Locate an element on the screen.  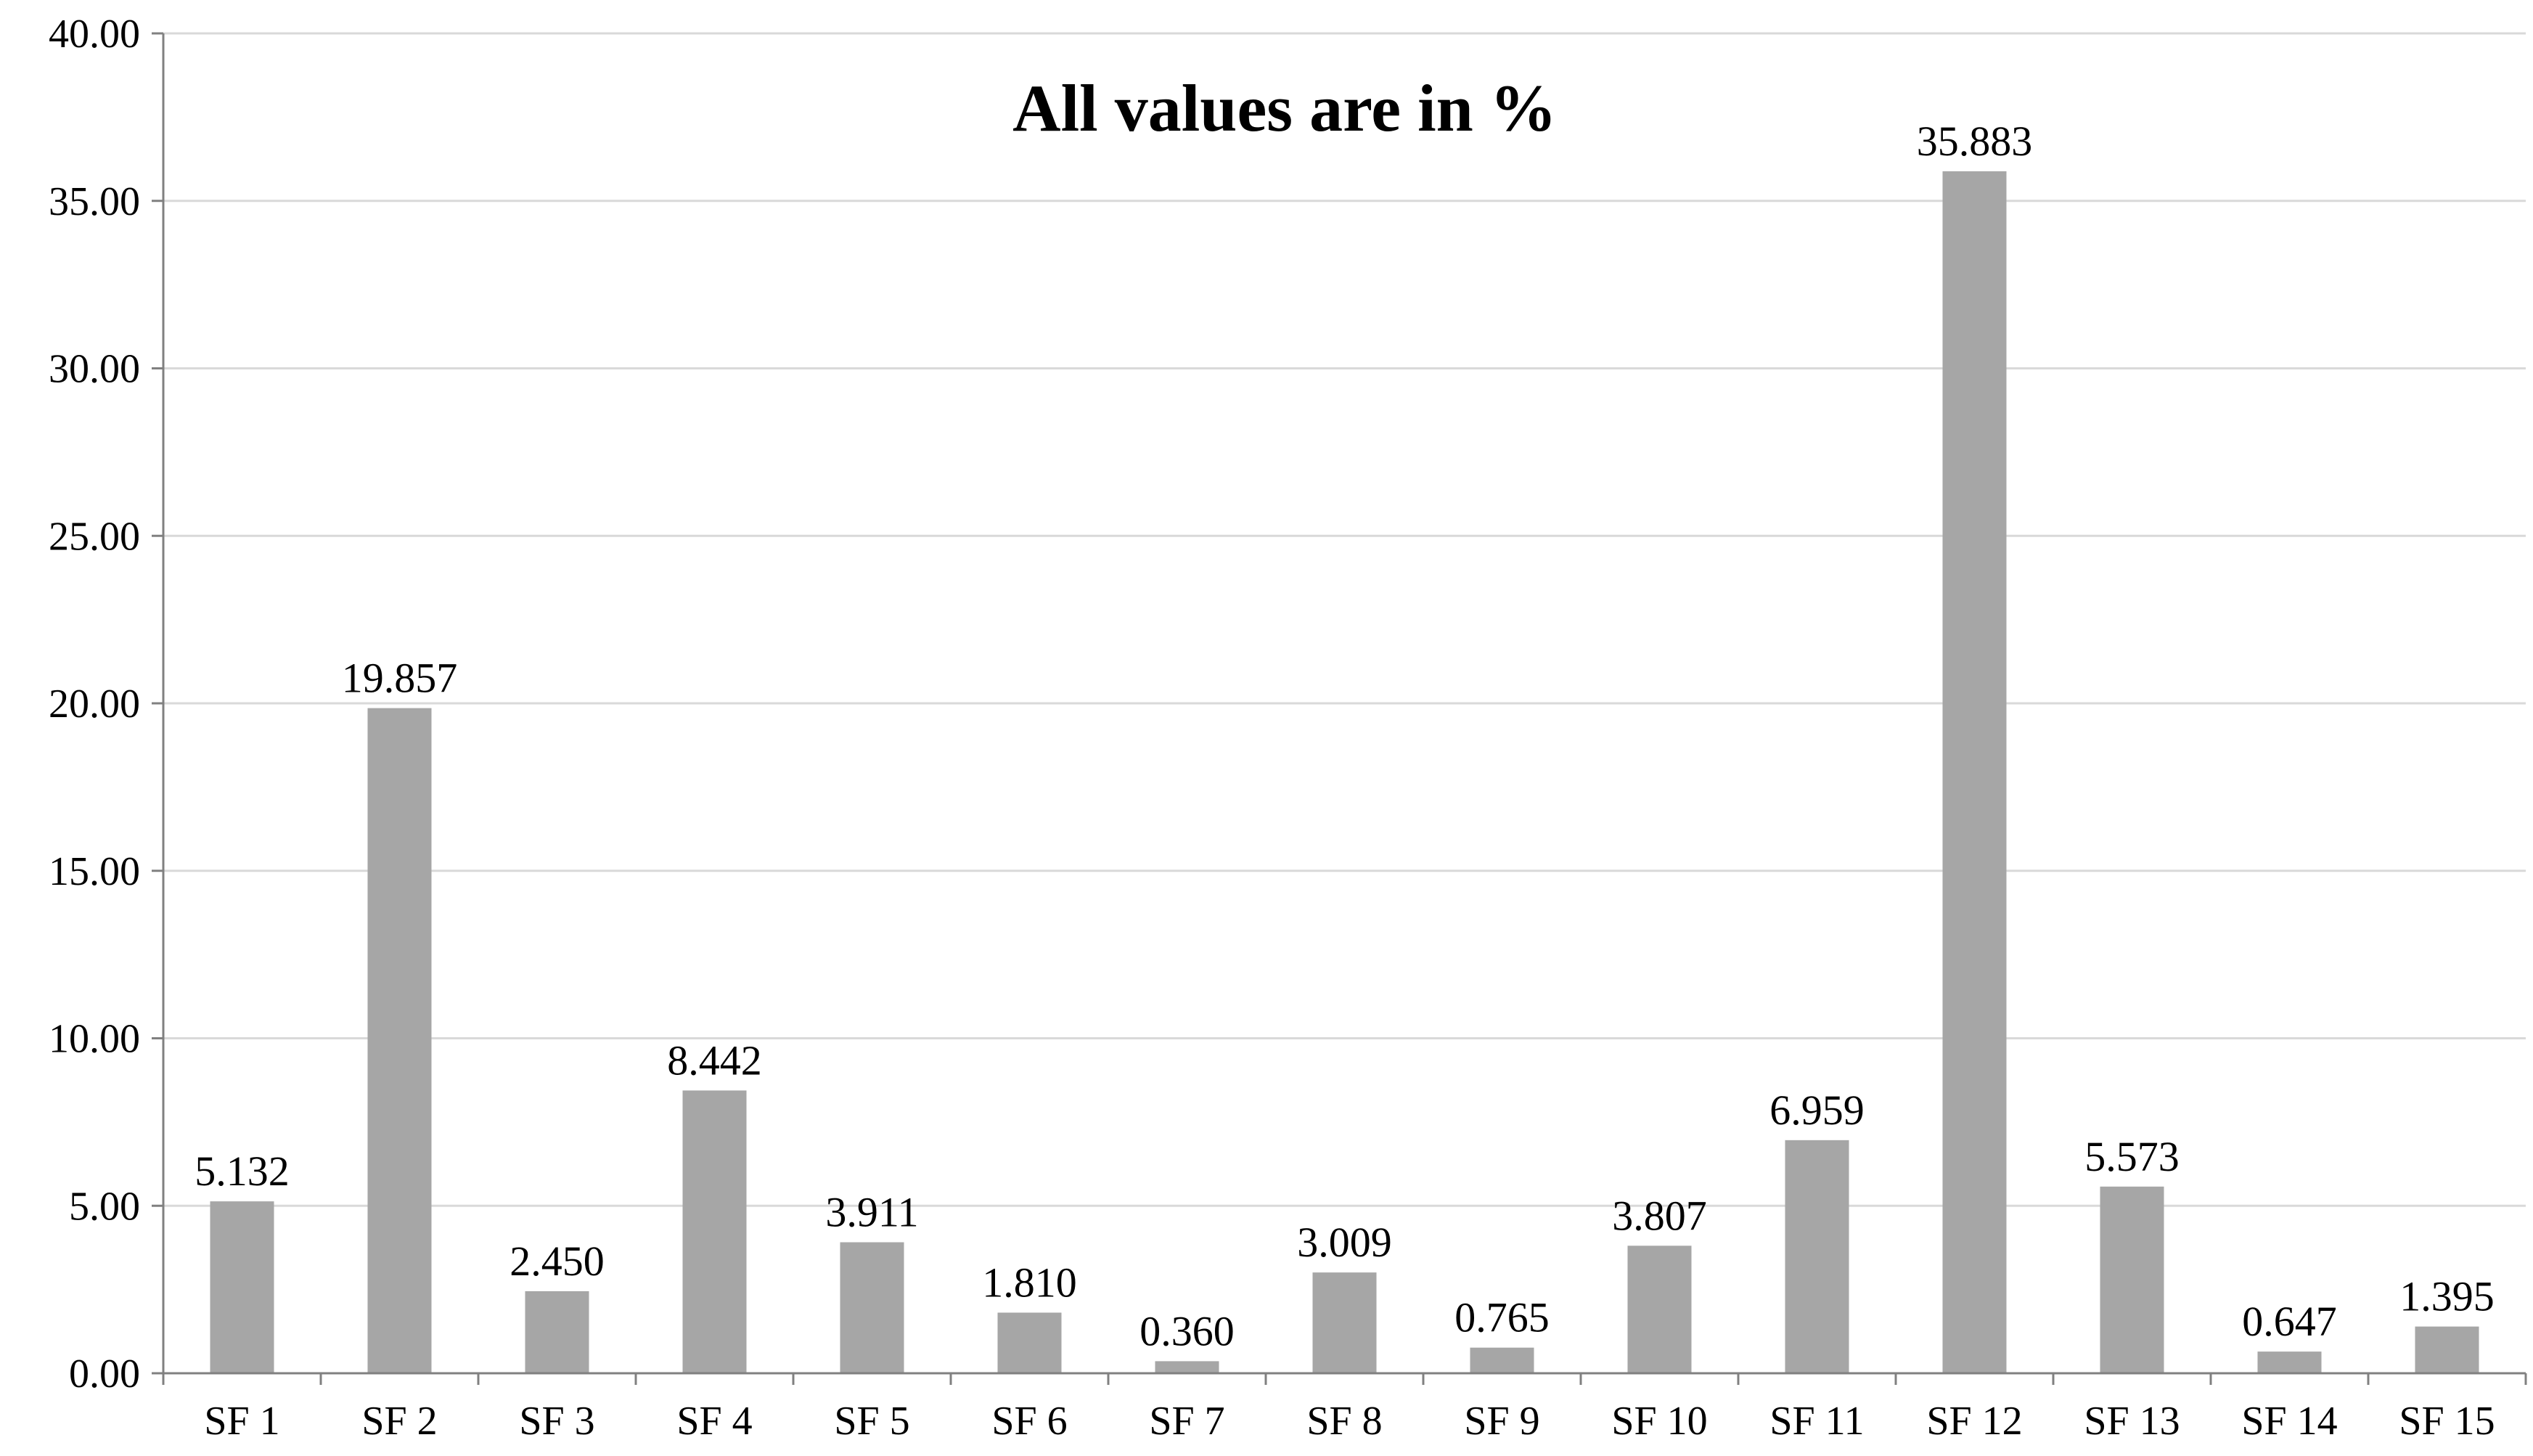
data-label: 3.911 is located at coordinates (872, 1212).